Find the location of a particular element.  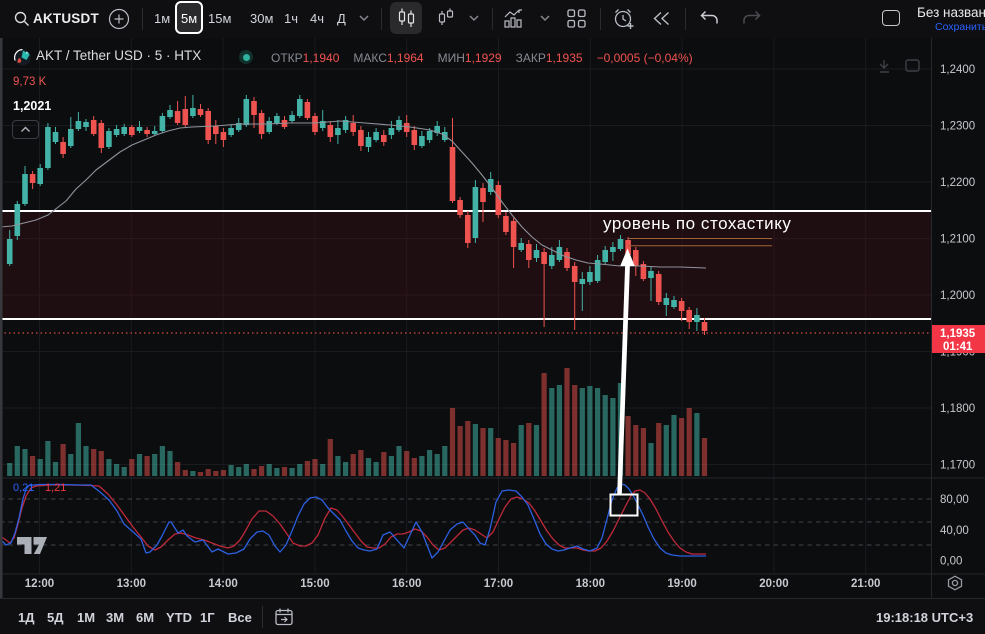

svg-text: 1,2200 is located at coordinates (957, 183).